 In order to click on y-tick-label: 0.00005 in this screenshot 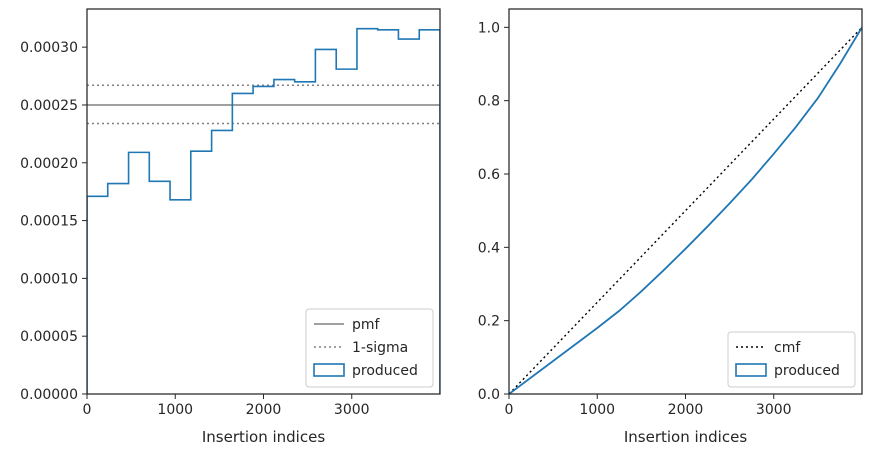, I will do `click(49, 337)`.